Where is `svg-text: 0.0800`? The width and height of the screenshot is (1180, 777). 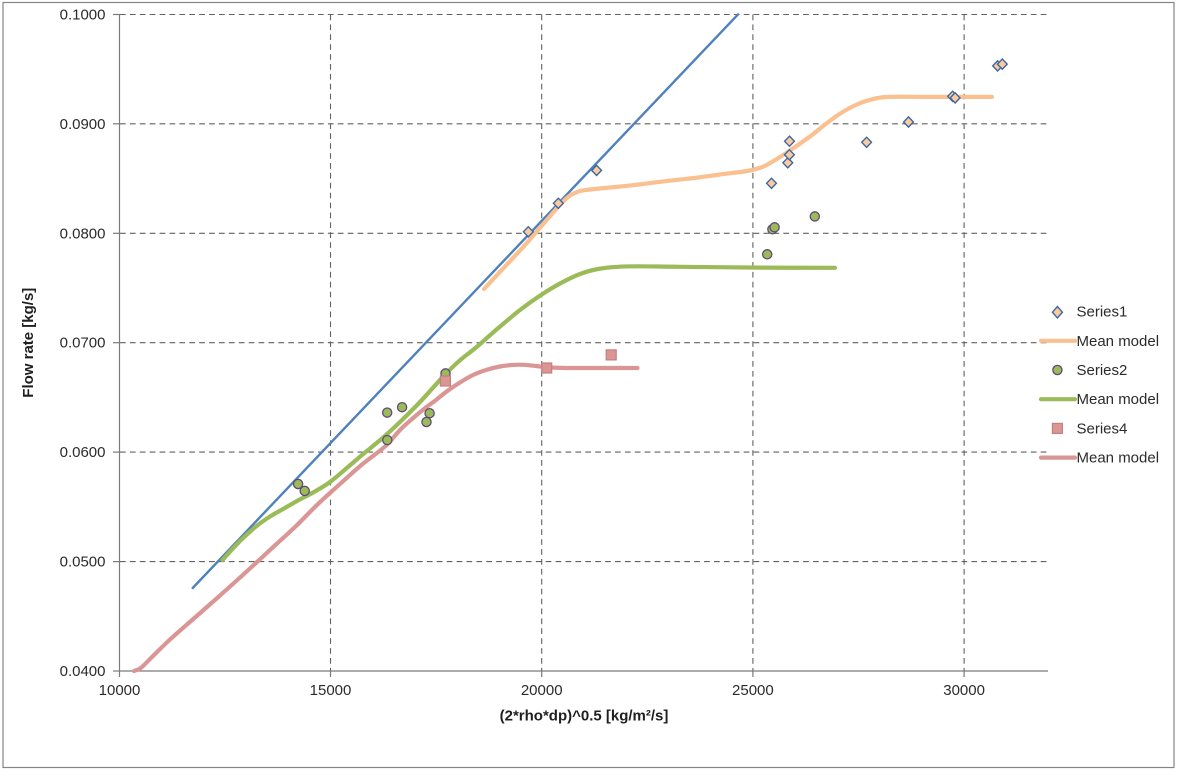
svg-text: 0.0800 is located at coordinates (83, 233).